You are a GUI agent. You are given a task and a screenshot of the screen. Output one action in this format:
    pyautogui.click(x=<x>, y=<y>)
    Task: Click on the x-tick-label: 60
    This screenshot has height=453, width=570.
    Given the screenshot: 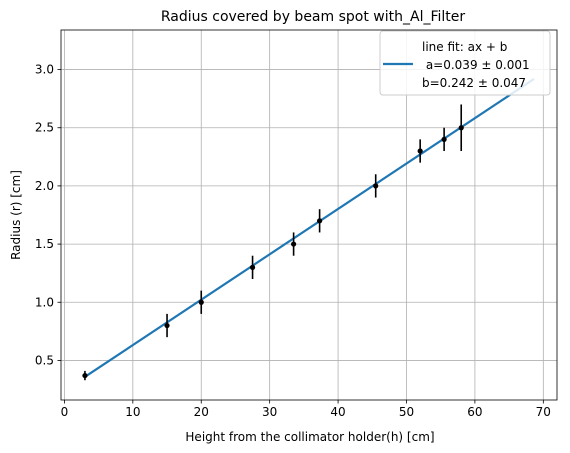 What is the action you would take?
    pyautogui.click(x=474, y=412)
    